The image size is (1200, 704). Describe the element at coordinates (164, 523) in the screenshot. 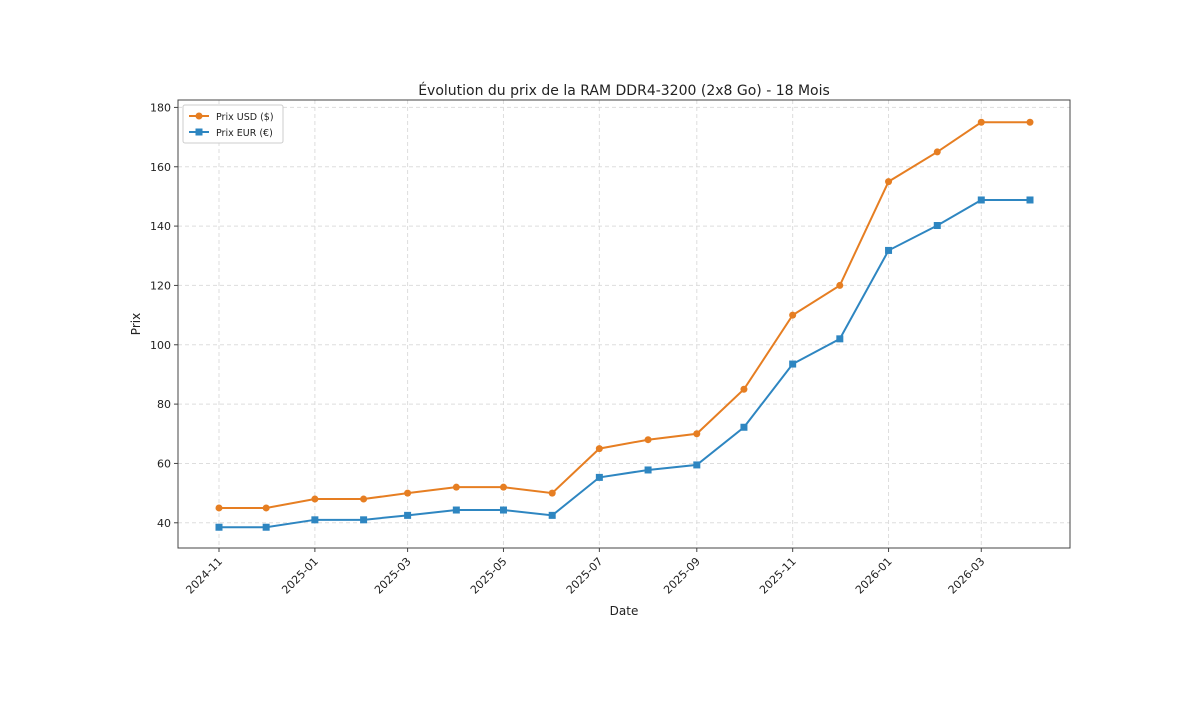

I see `y-tick-label: 40` at that location.